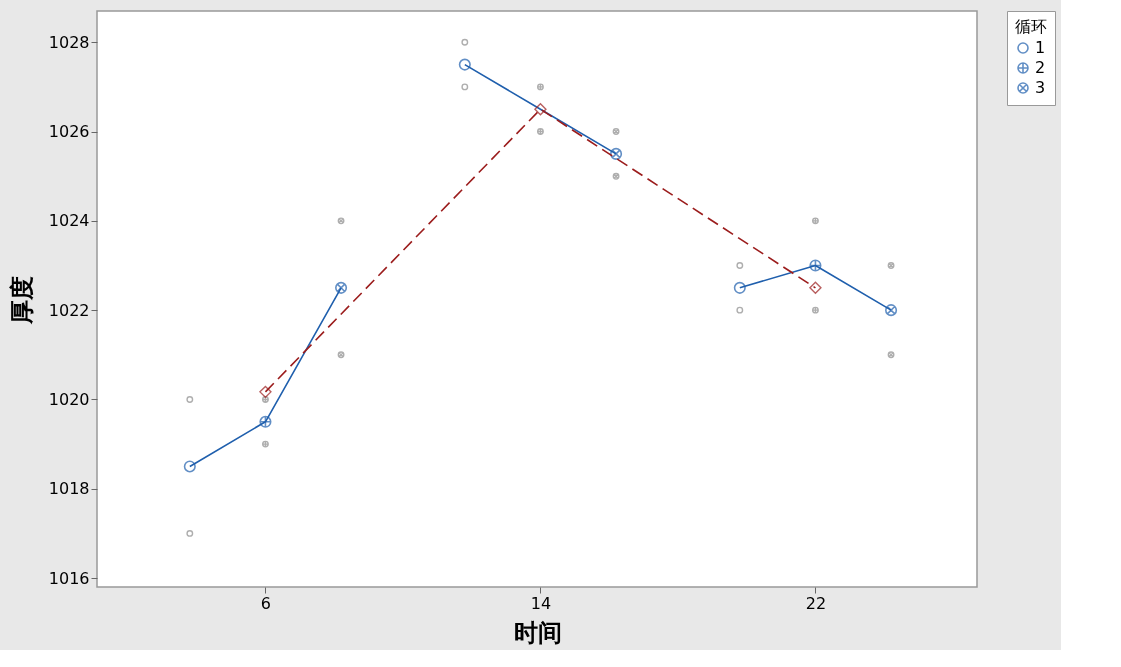 Image resolution: width=1121 pixels, height=667 pixels. I want to click on x-tick-label: 6, so click(266, 603).